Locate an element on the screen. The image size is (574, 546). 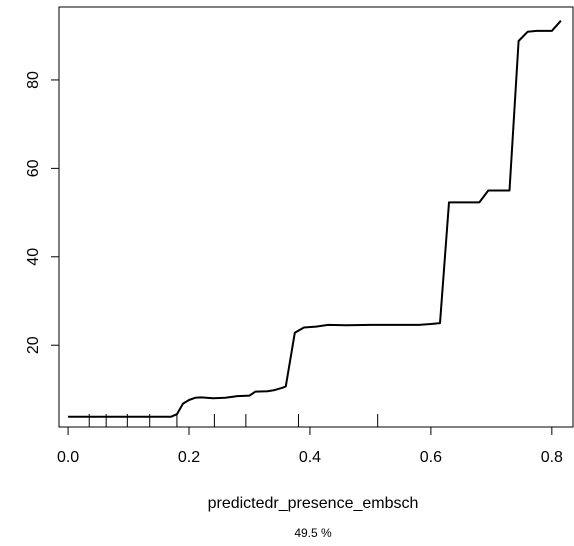
x-axis-title: predictedr_presence_embsch is located at coordinates (313, 503).